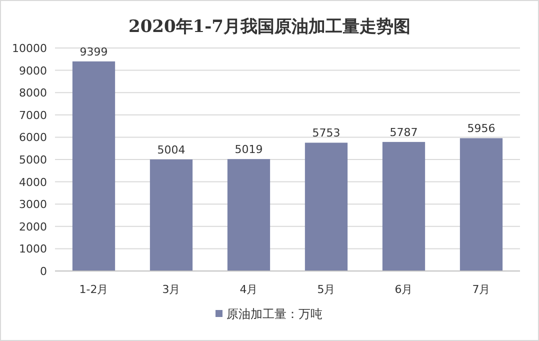  What do you see at coordinates (33, 160) in the screenshot?
I see `y-tick-label: 5000` at bounding box center [33, 160].